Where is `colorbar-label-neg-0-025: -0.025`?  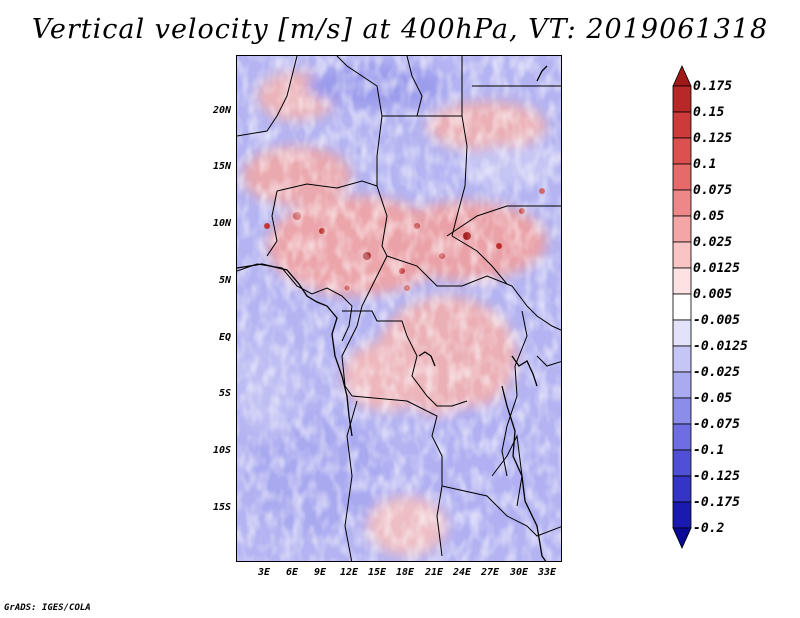
colorbar-label-neg-0-025: -0.025 is located at coordinates (716, 372).